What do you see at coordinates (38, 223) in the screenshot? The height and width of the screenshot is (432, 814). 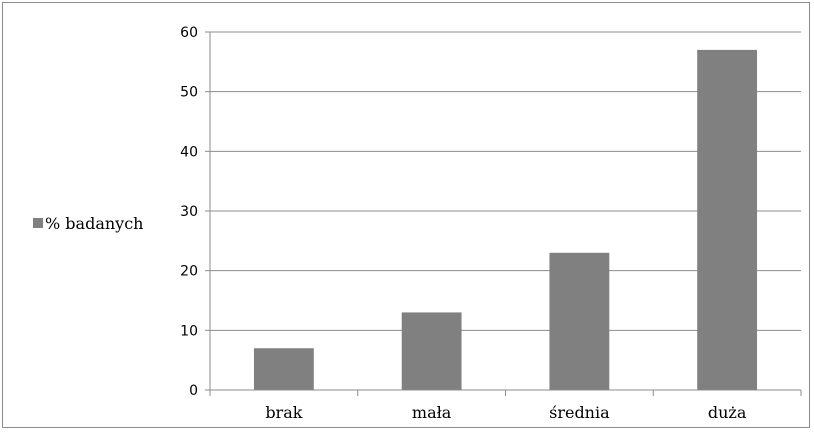 I see `legend-swatch` at bounding box center [38, 223].